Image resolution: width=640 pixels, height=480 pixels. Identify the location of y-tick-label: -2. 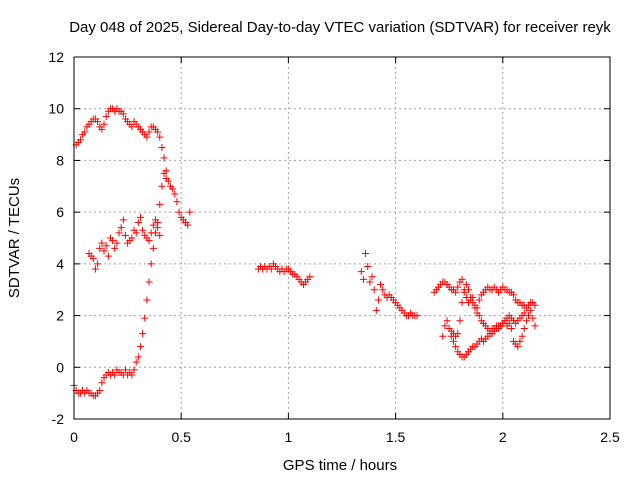
(58, 419).